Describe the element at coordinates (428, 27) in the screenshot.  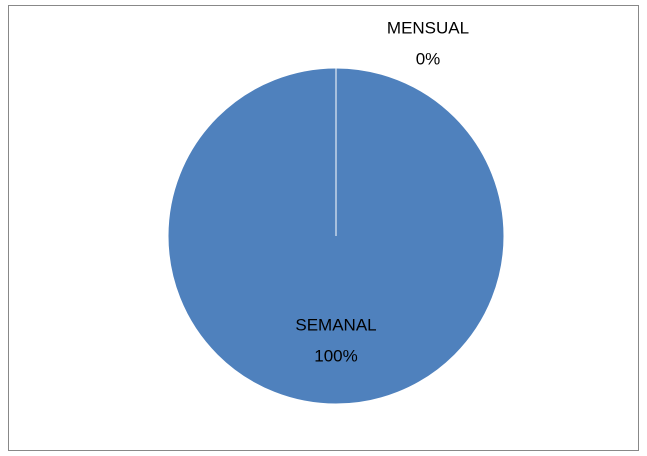
I see `slice-label: MENSUAL` at that location.